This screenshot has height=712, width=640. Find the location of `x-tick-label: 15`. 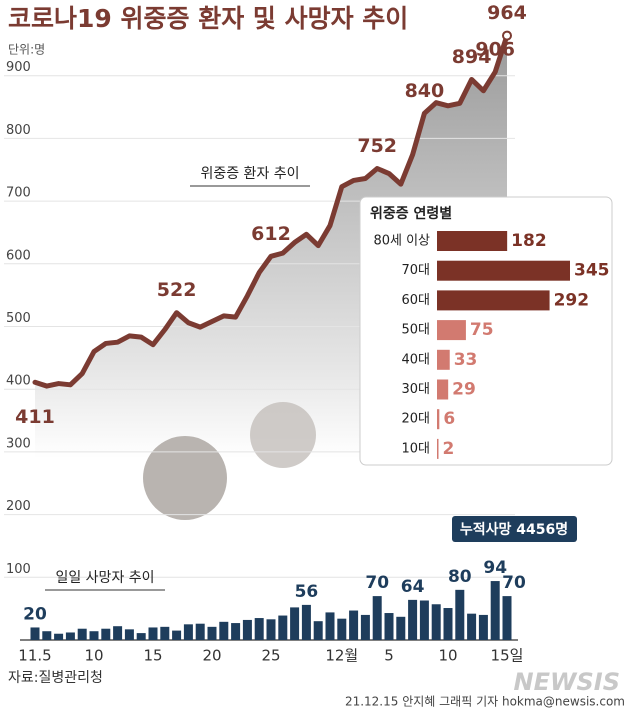

x-tick-label: 15 is located at coordinates (152, 656).